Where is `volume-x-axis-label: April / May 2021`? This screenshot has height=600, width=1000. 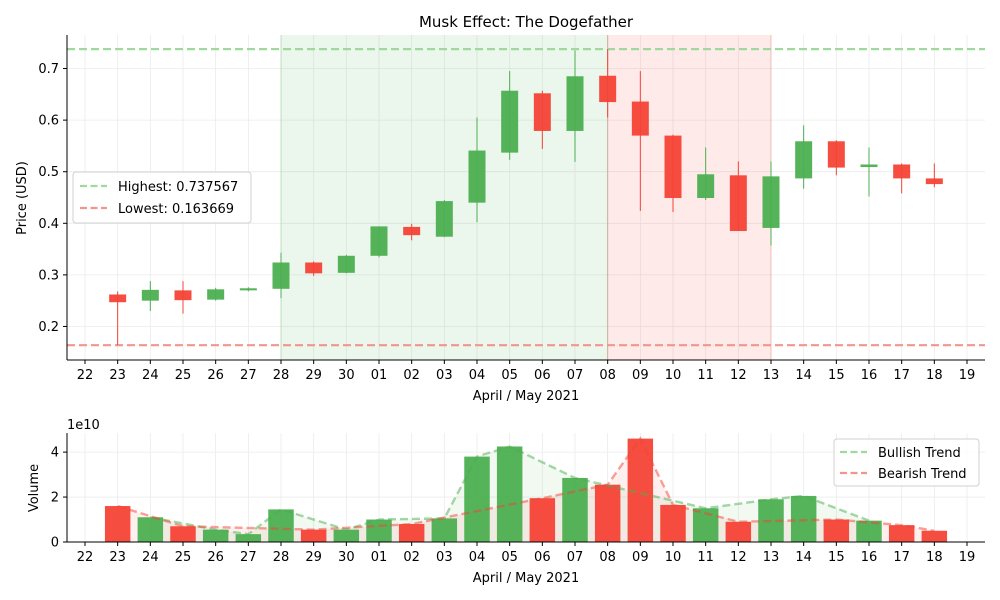 volume-x-axis-label: April / May 2021 is located at coordinates (526, 578).